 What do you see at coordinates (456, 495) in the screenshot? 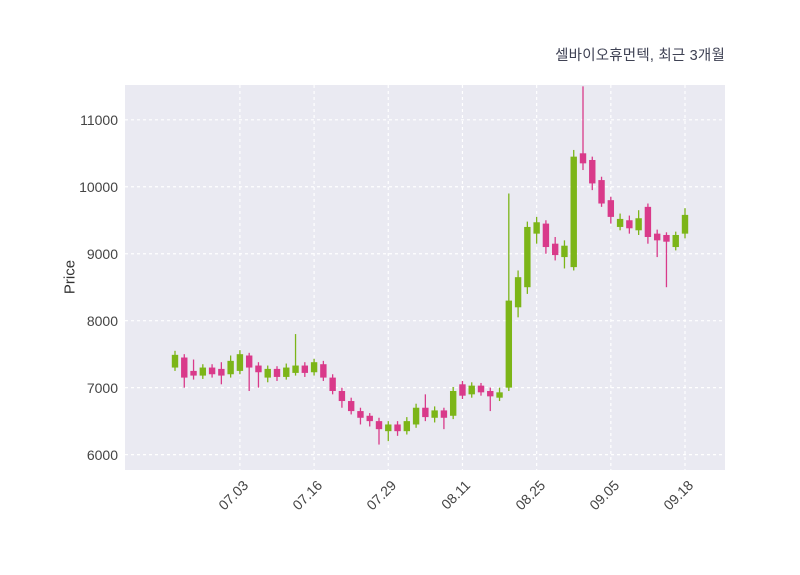
I see `x-tick-label: 08.11` at bounding box center [456, 495].